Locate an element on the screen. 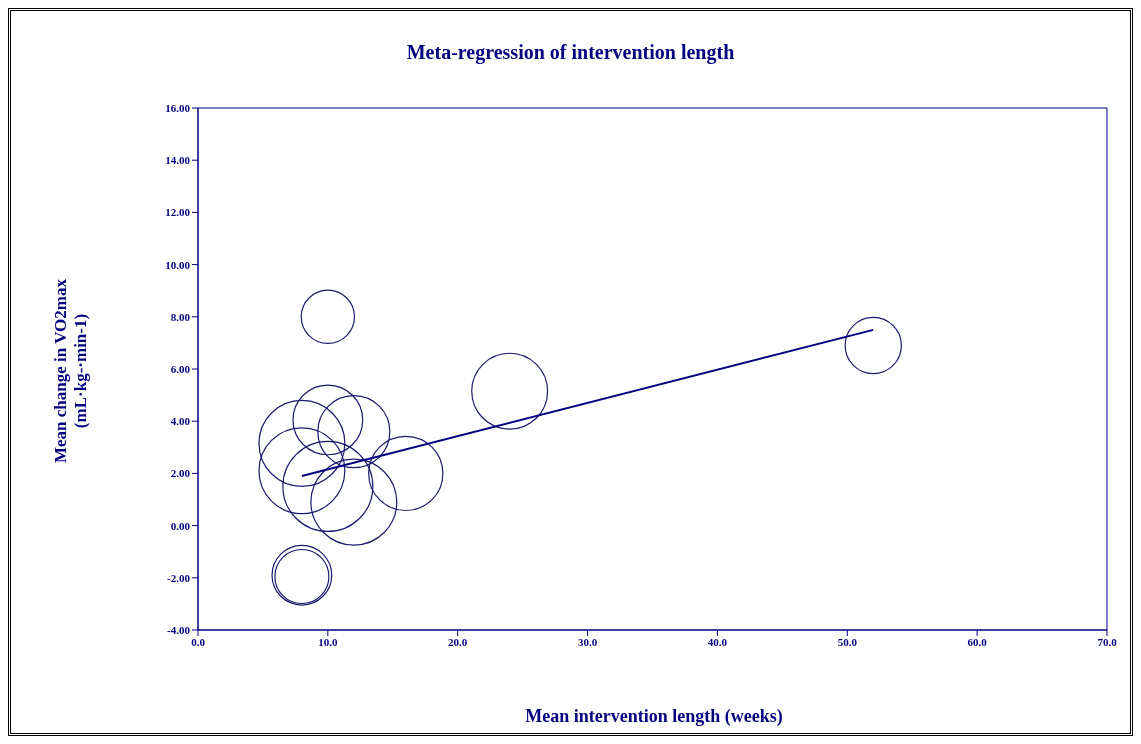 The image size is (1141, 744). y-tick-label: 14.00 is located at coordinates (178, 160).